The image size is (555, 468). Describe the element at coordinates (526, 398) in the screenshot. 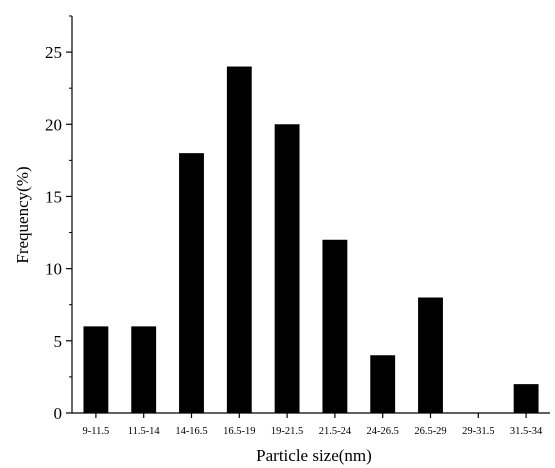

I see `bar-31.5-34` at that location.